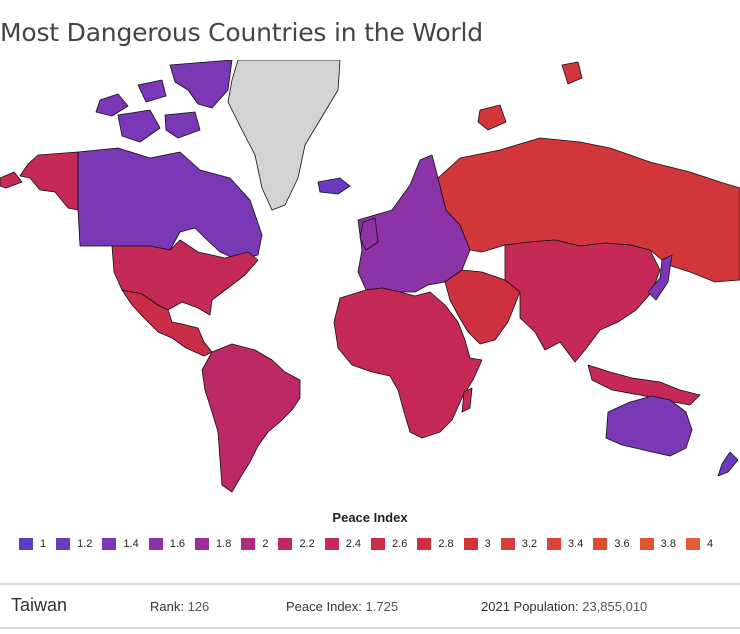 The image size is (740, 634). Describe the element at coordinates (370, 517) in the screenshot. I see `legend-title: Peace Index` at that location.